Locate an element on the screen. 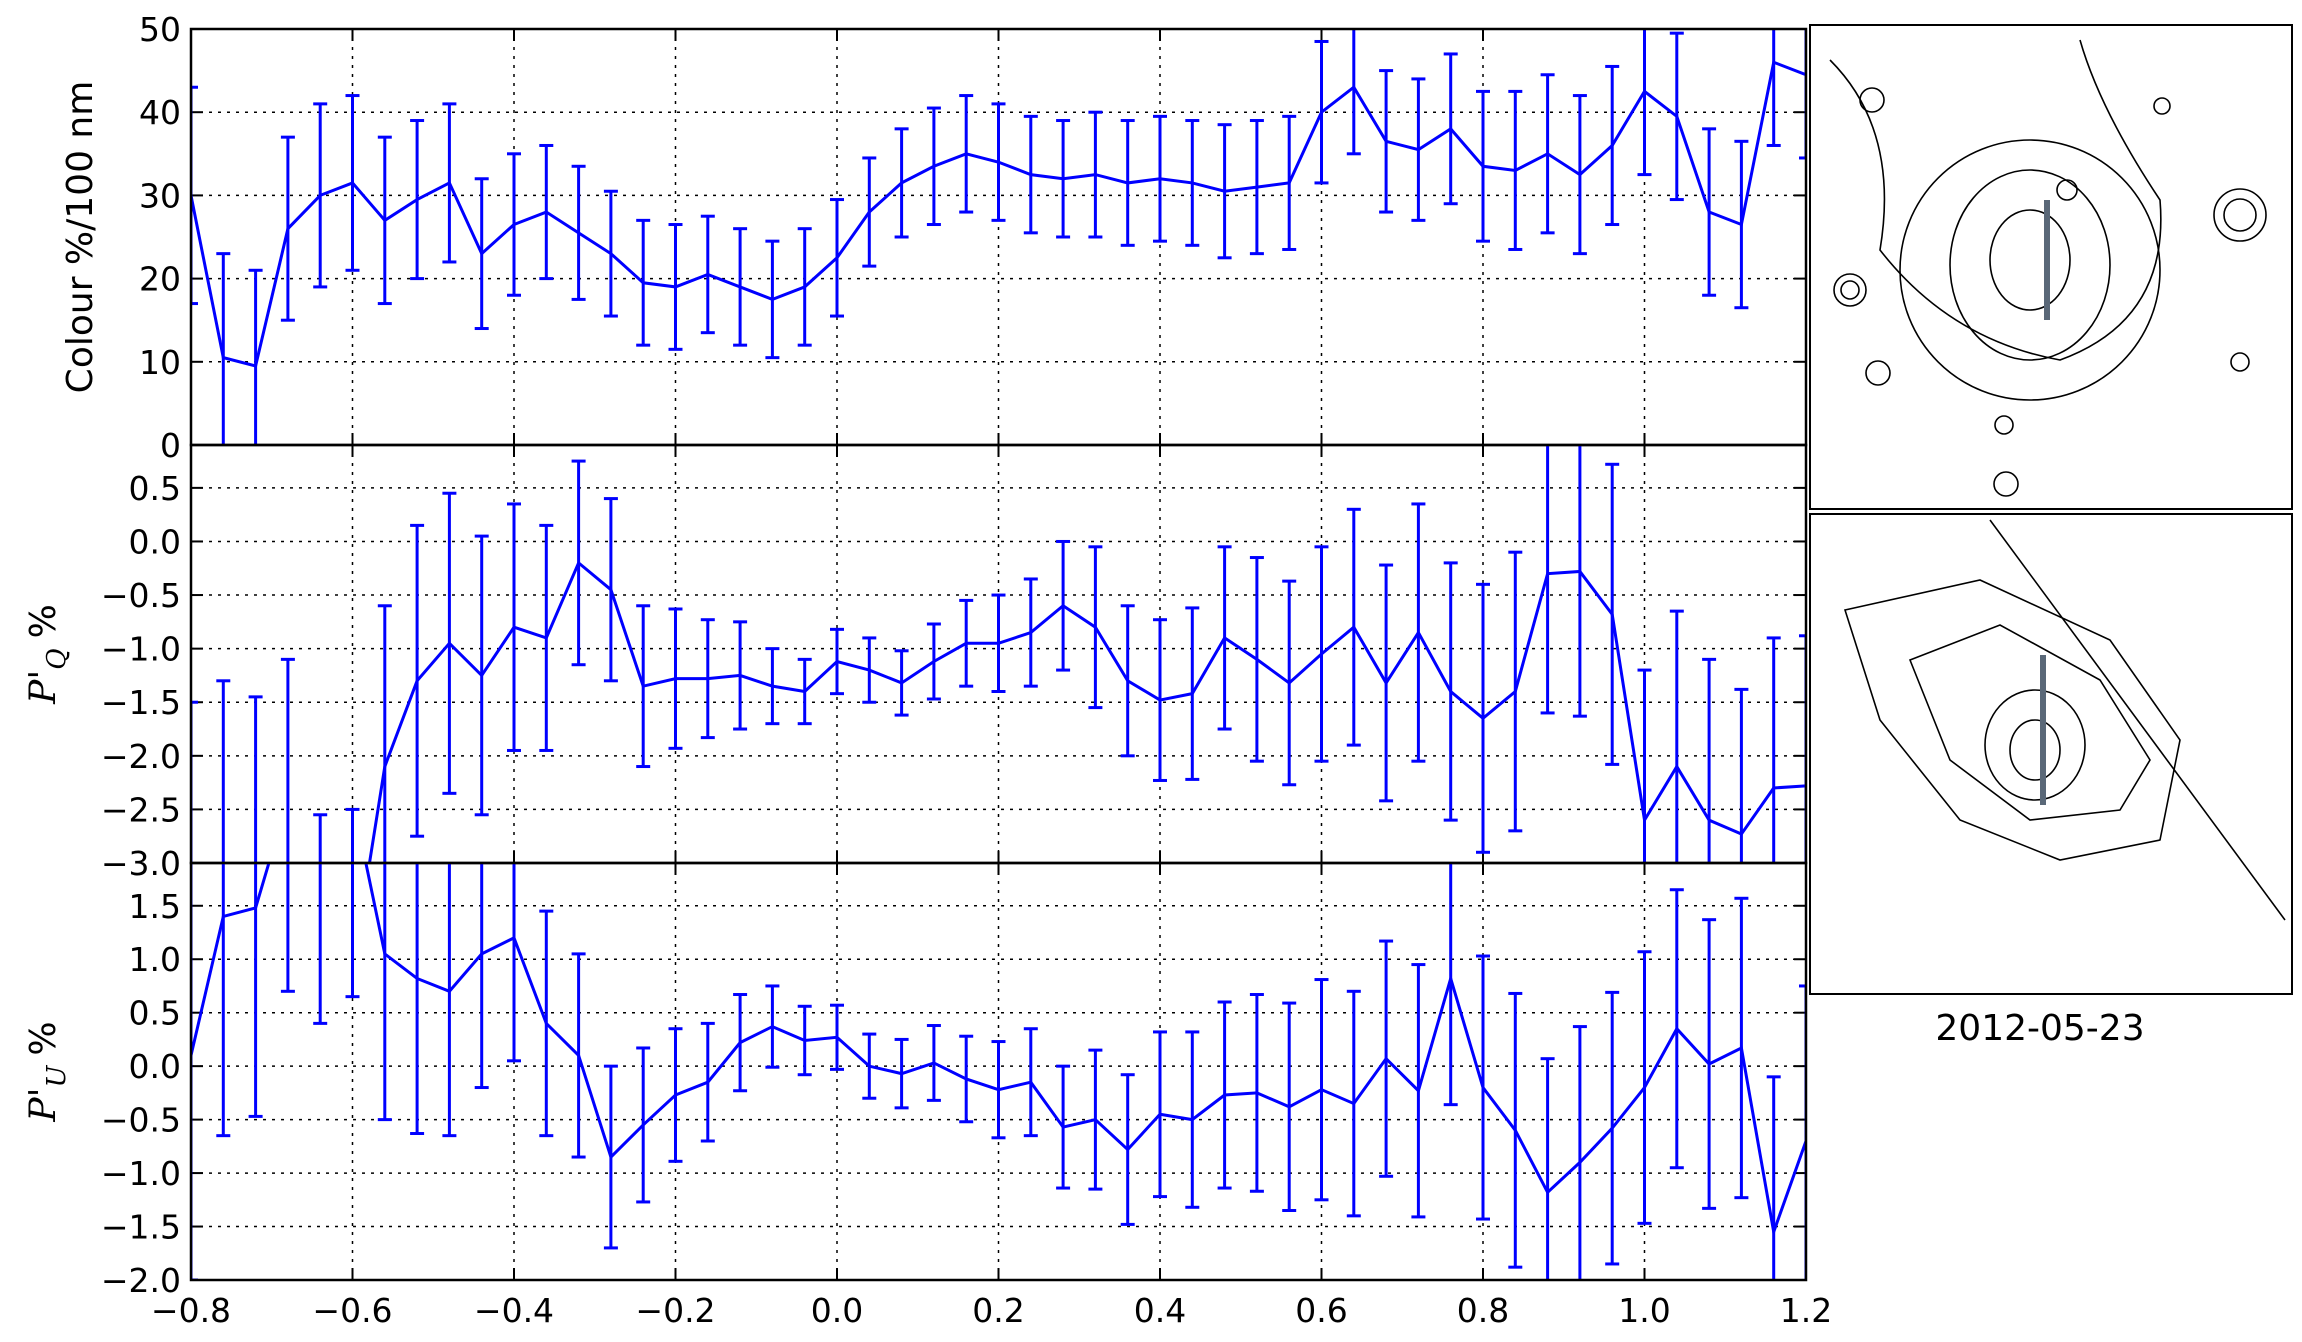 The image size is (2302, 1342). contour-image-top is located at coordinates (2051, 267).